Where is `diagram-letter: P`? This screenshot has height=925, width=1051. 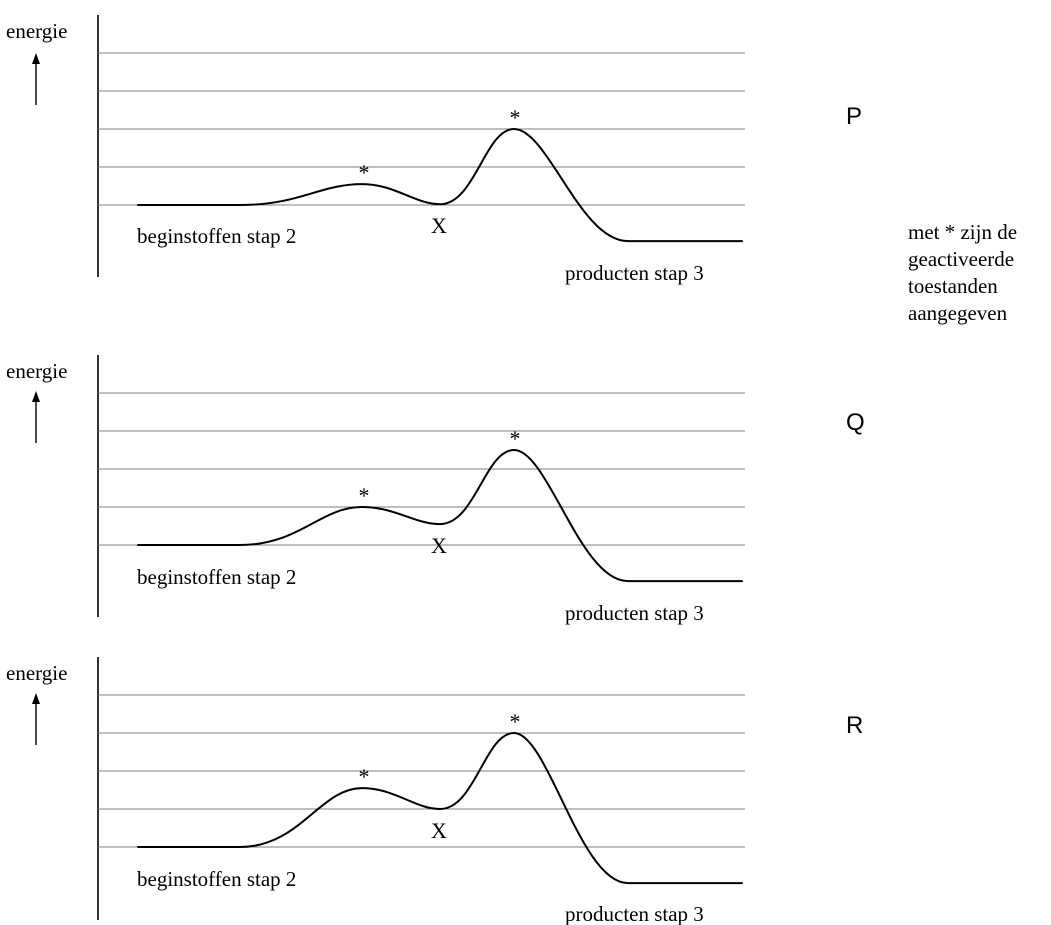
diagram-letter: P is located at coordinates (854, 116).